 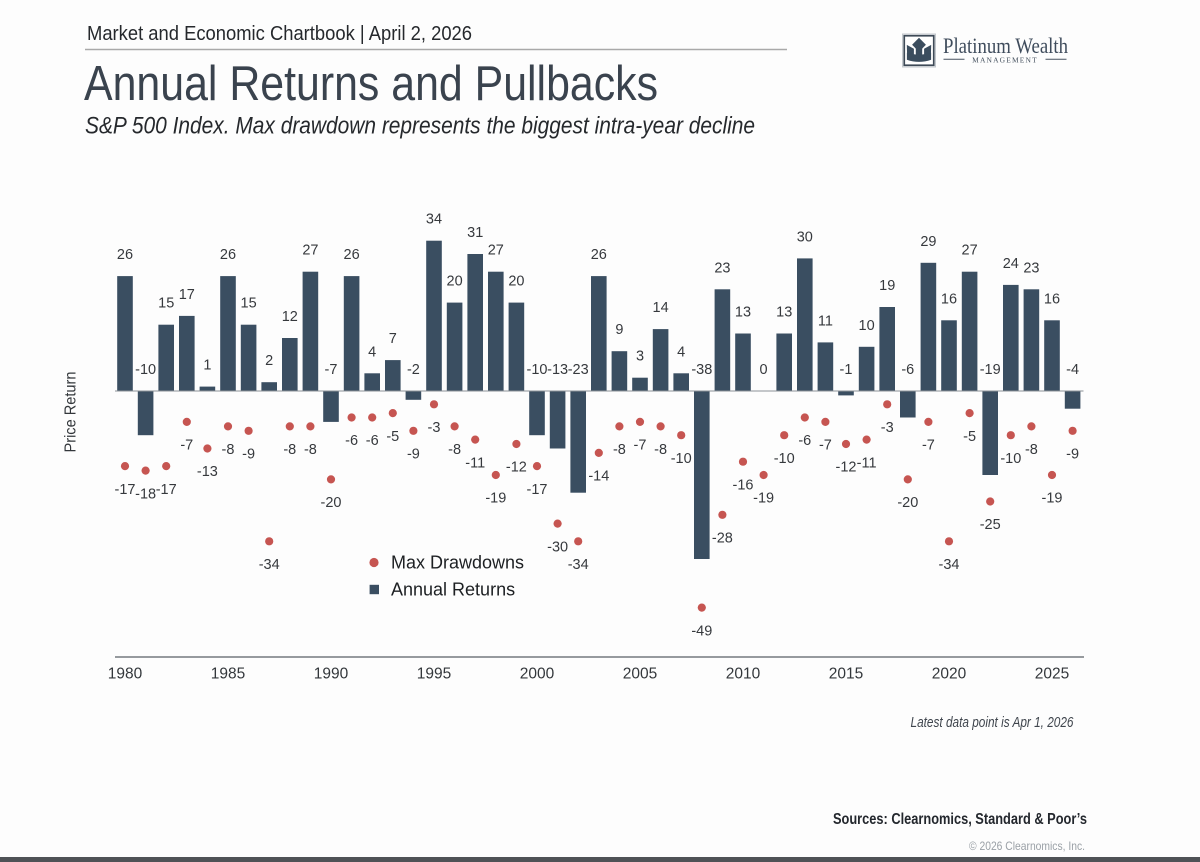 What do you see at coordinates (413, 370) in the screenshot?
I see `svg-text: -2` at bounding box center [413, 370].